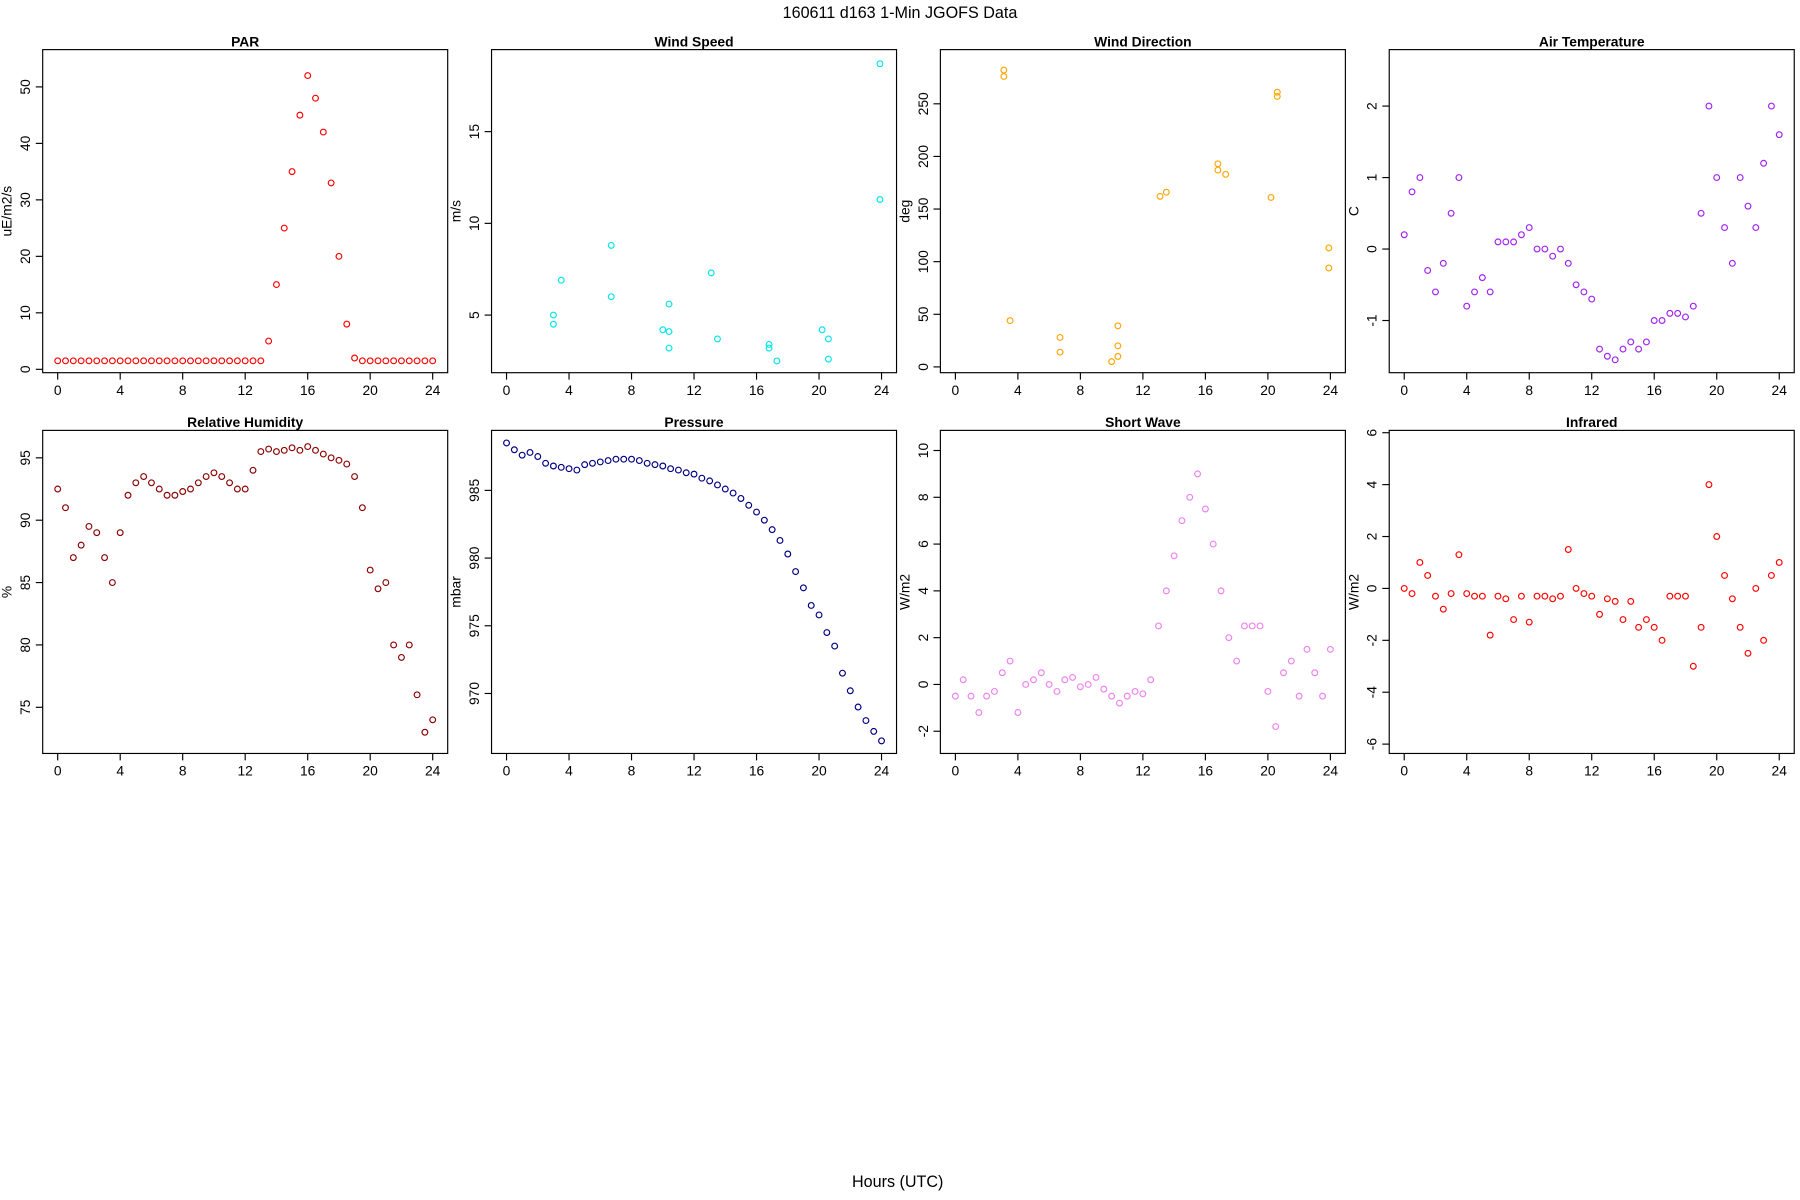 This screenshot has height=1200, width=1800. Describe the element at coordinates (474, 557) in the screenshot. I see `y-tick-label: 980` at that location.